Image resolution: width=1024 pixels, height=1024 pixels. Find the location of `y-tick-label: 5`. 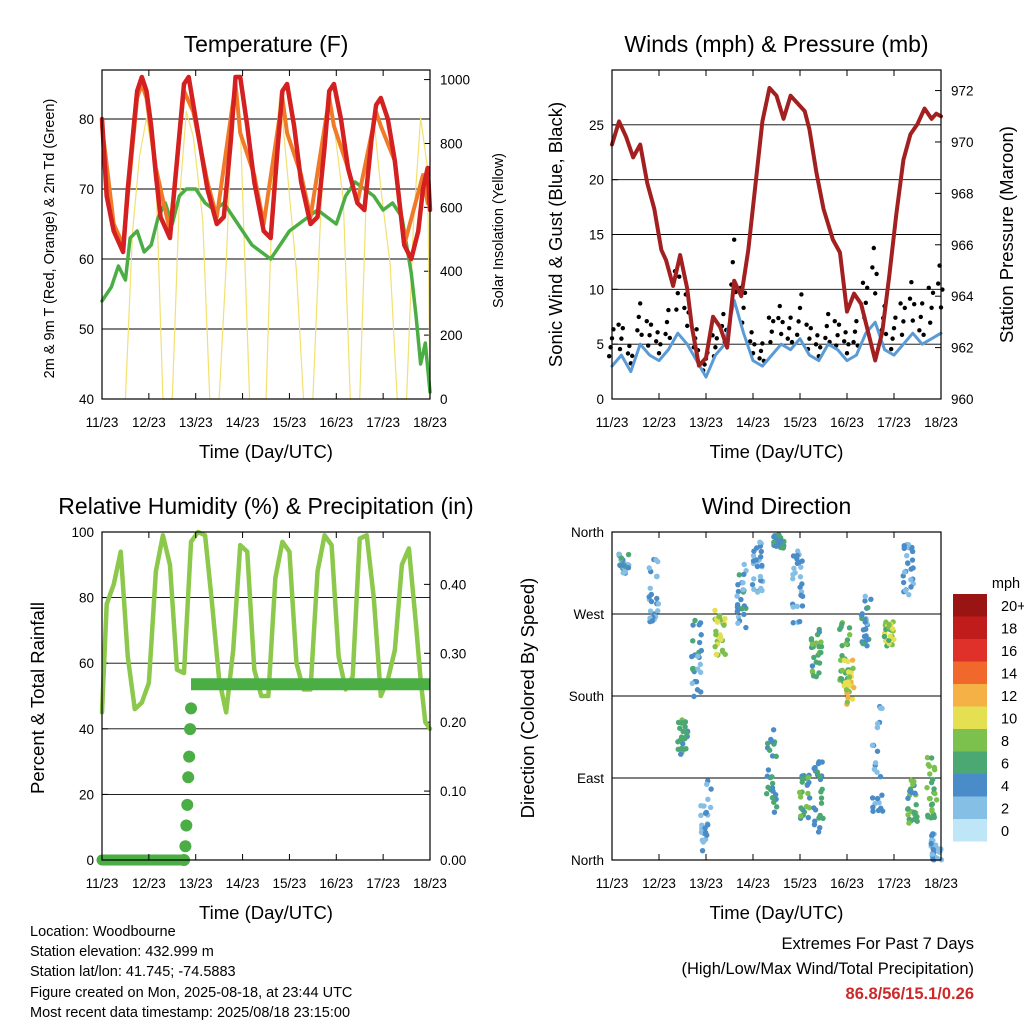

y-tick-label: 5 is located at coordinates (600, 344).